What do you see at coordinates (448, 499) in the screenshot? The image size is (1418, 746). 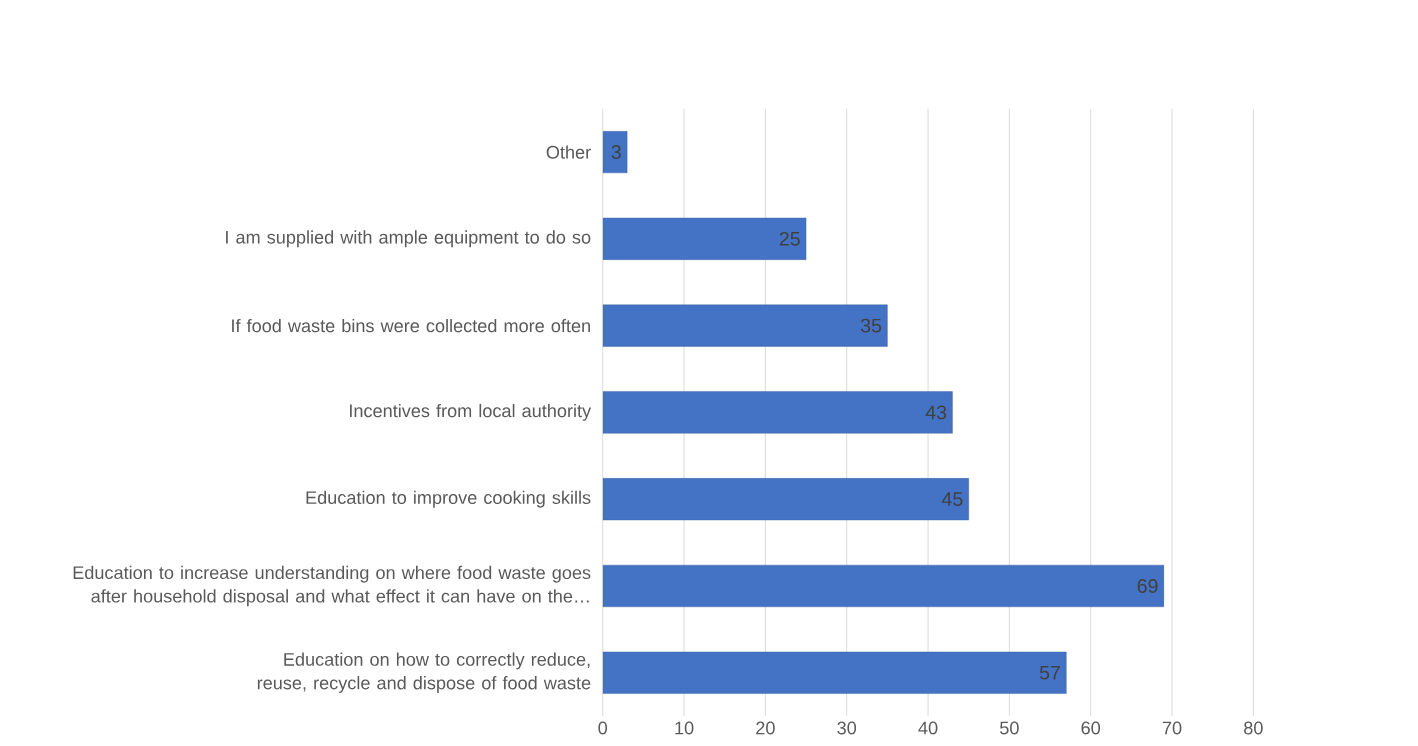 I see `y-tick-label: Education to improve cooking skills` at bounding box center [448, 499].